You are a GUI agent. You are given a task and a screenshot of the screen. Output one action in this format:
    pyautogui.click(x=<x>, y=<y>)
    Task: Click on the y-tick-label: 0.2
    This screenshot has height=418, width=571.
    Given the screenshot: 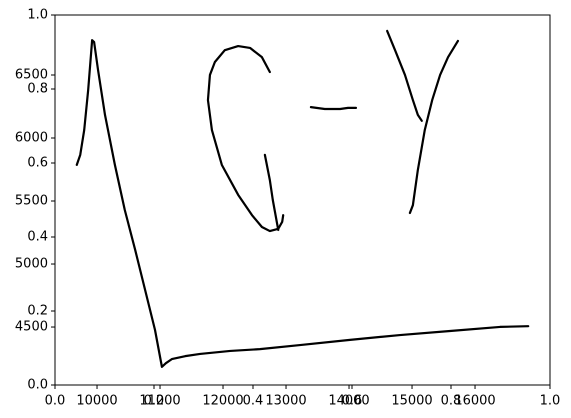 What is the action you would take?
    pyautogui.click(x=37, y=311)
    